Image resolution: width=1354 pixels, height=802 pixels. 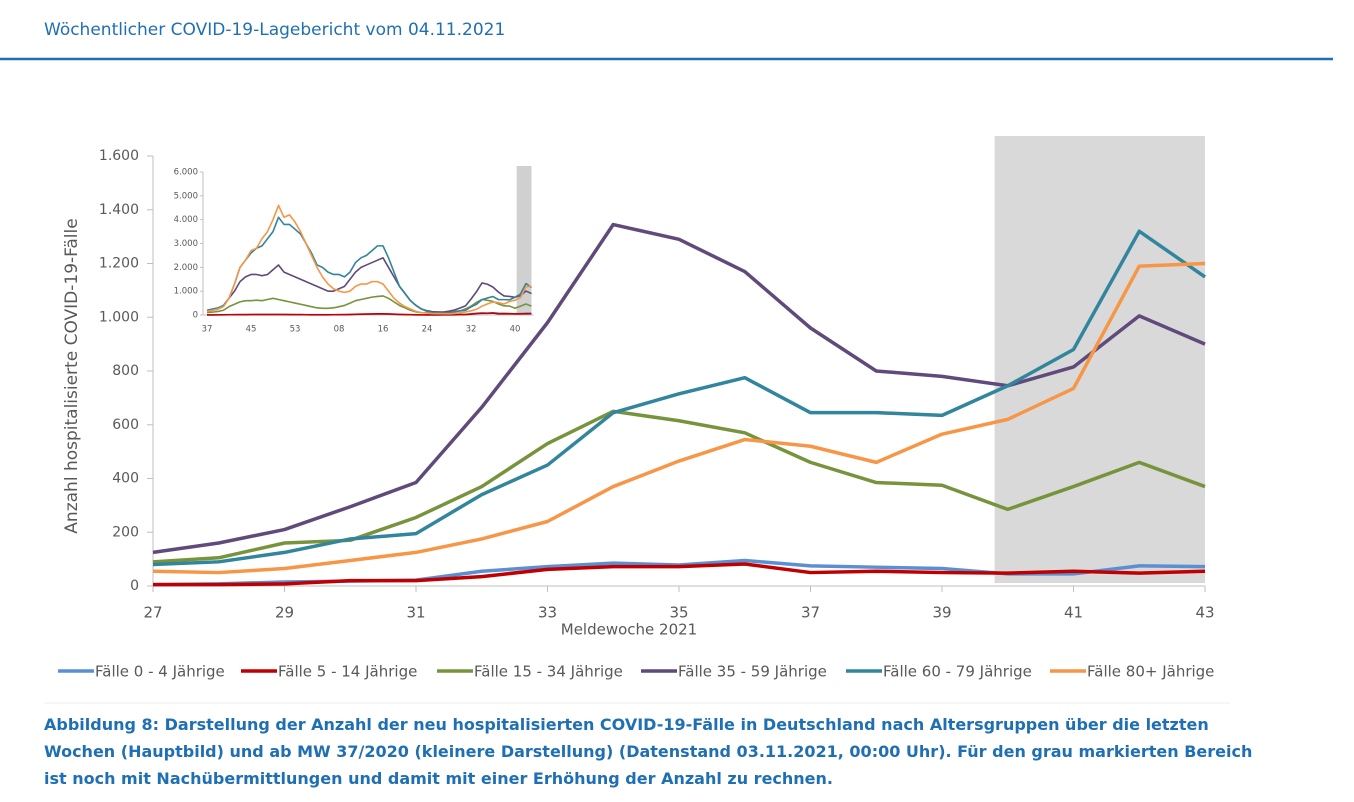 I want to click on x-tick-label: 33, so click(x=547, y=613).